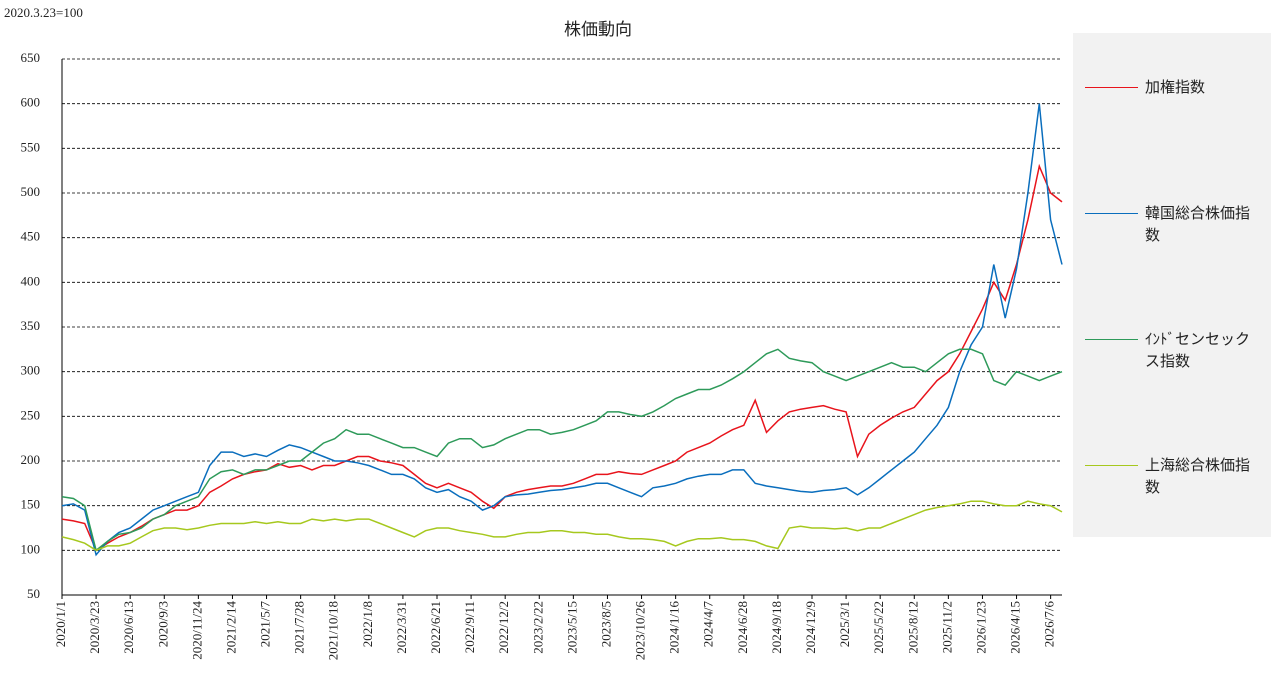 The height and width of the screenshot is (690, 1276). Describe the element at coordinates (640, 631) in the screenshot. I see `x-tick-label: 2023/10/26` at that location.